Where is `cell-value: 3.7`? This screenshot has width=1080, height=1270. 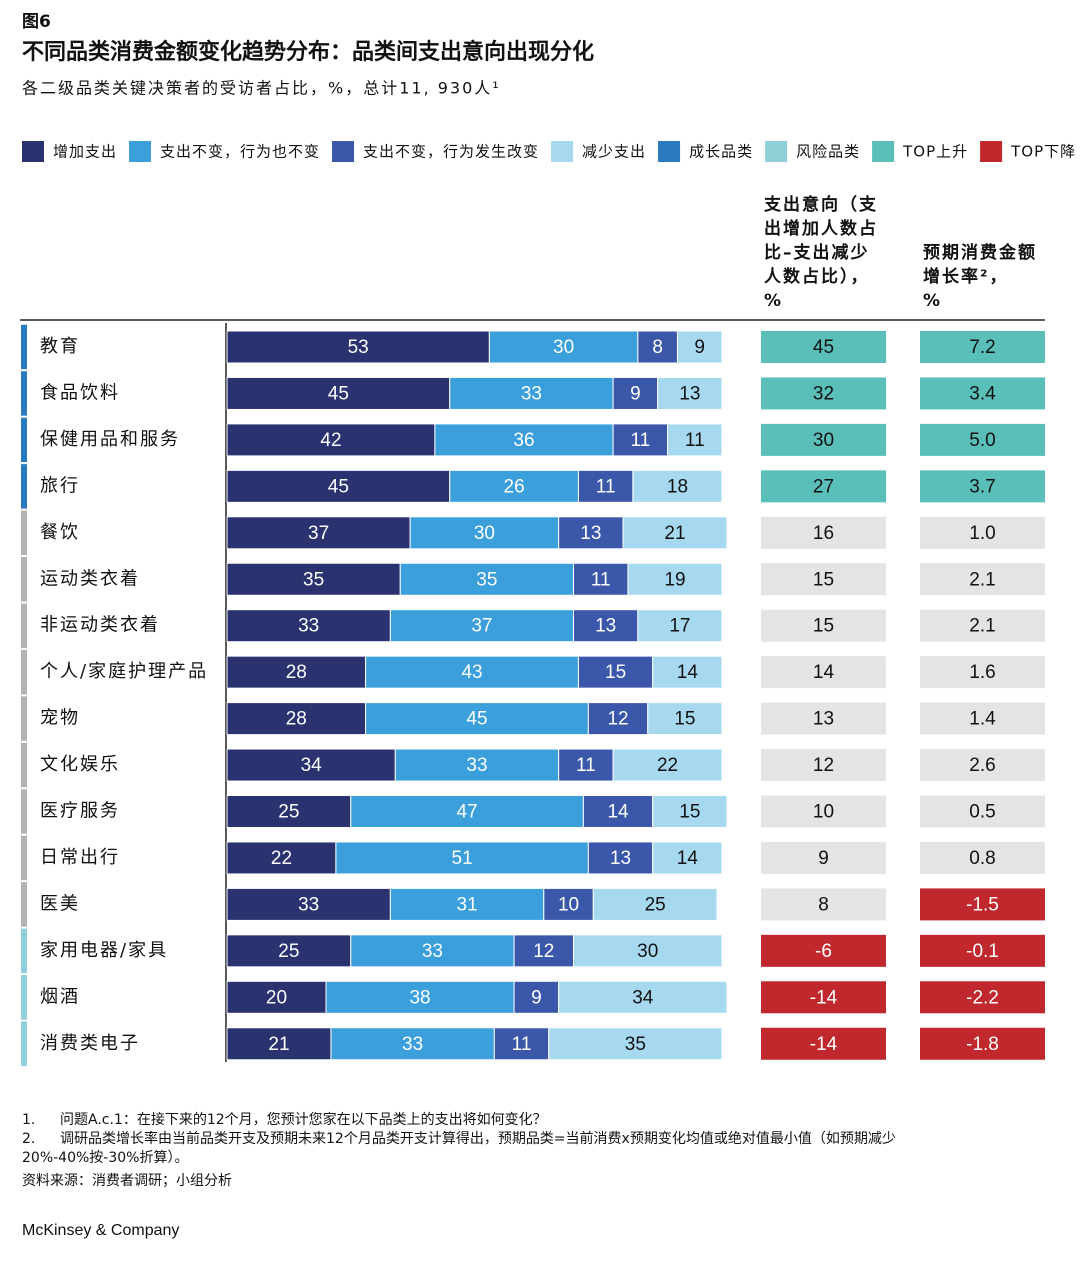 cell-value: 3.7 is located at coordinates (982, 486).